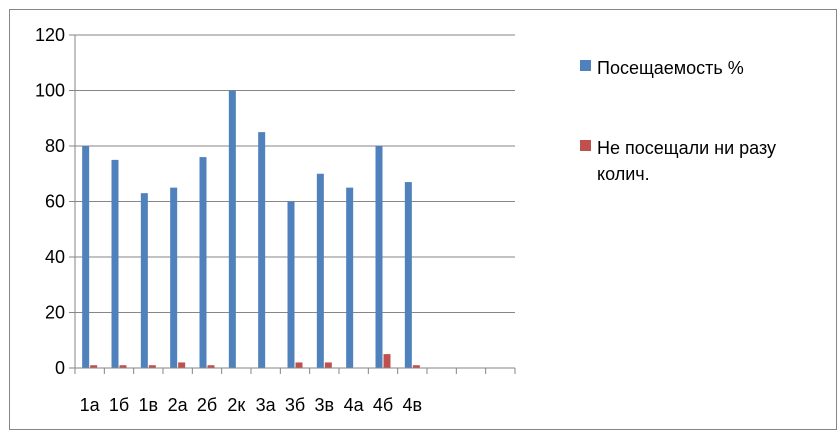 The height and width of the screenshot is (431, 838). What do you see at coordinates (379, 257) in the screenshot?
I see `bar-attendance-4б` at bounding box center [379, 257].